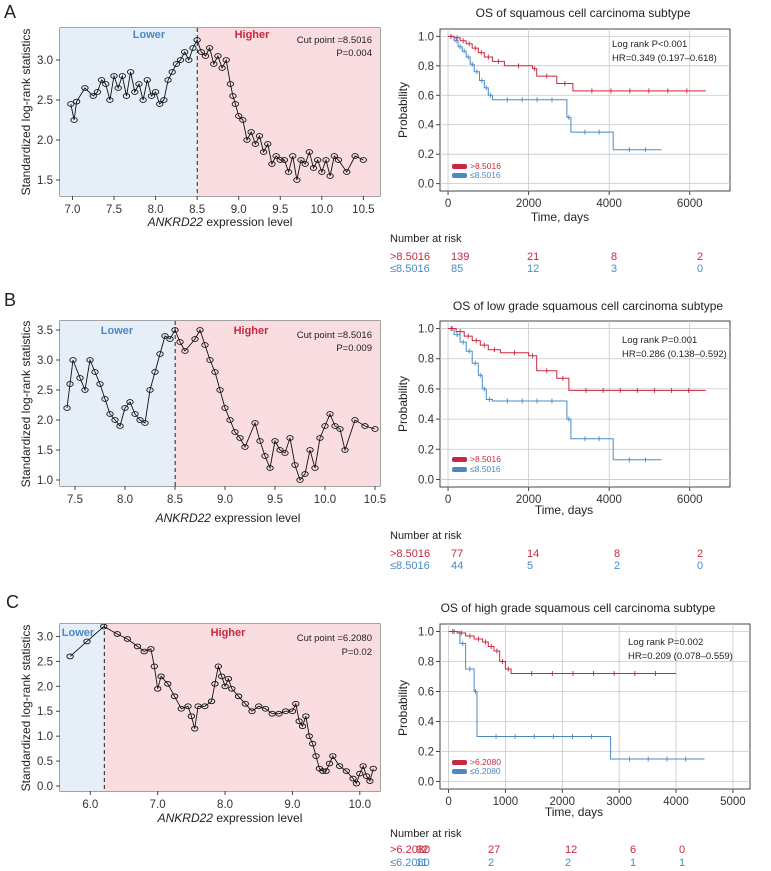  I want to click on x-tick-label: 8.0, so click(156, 210).